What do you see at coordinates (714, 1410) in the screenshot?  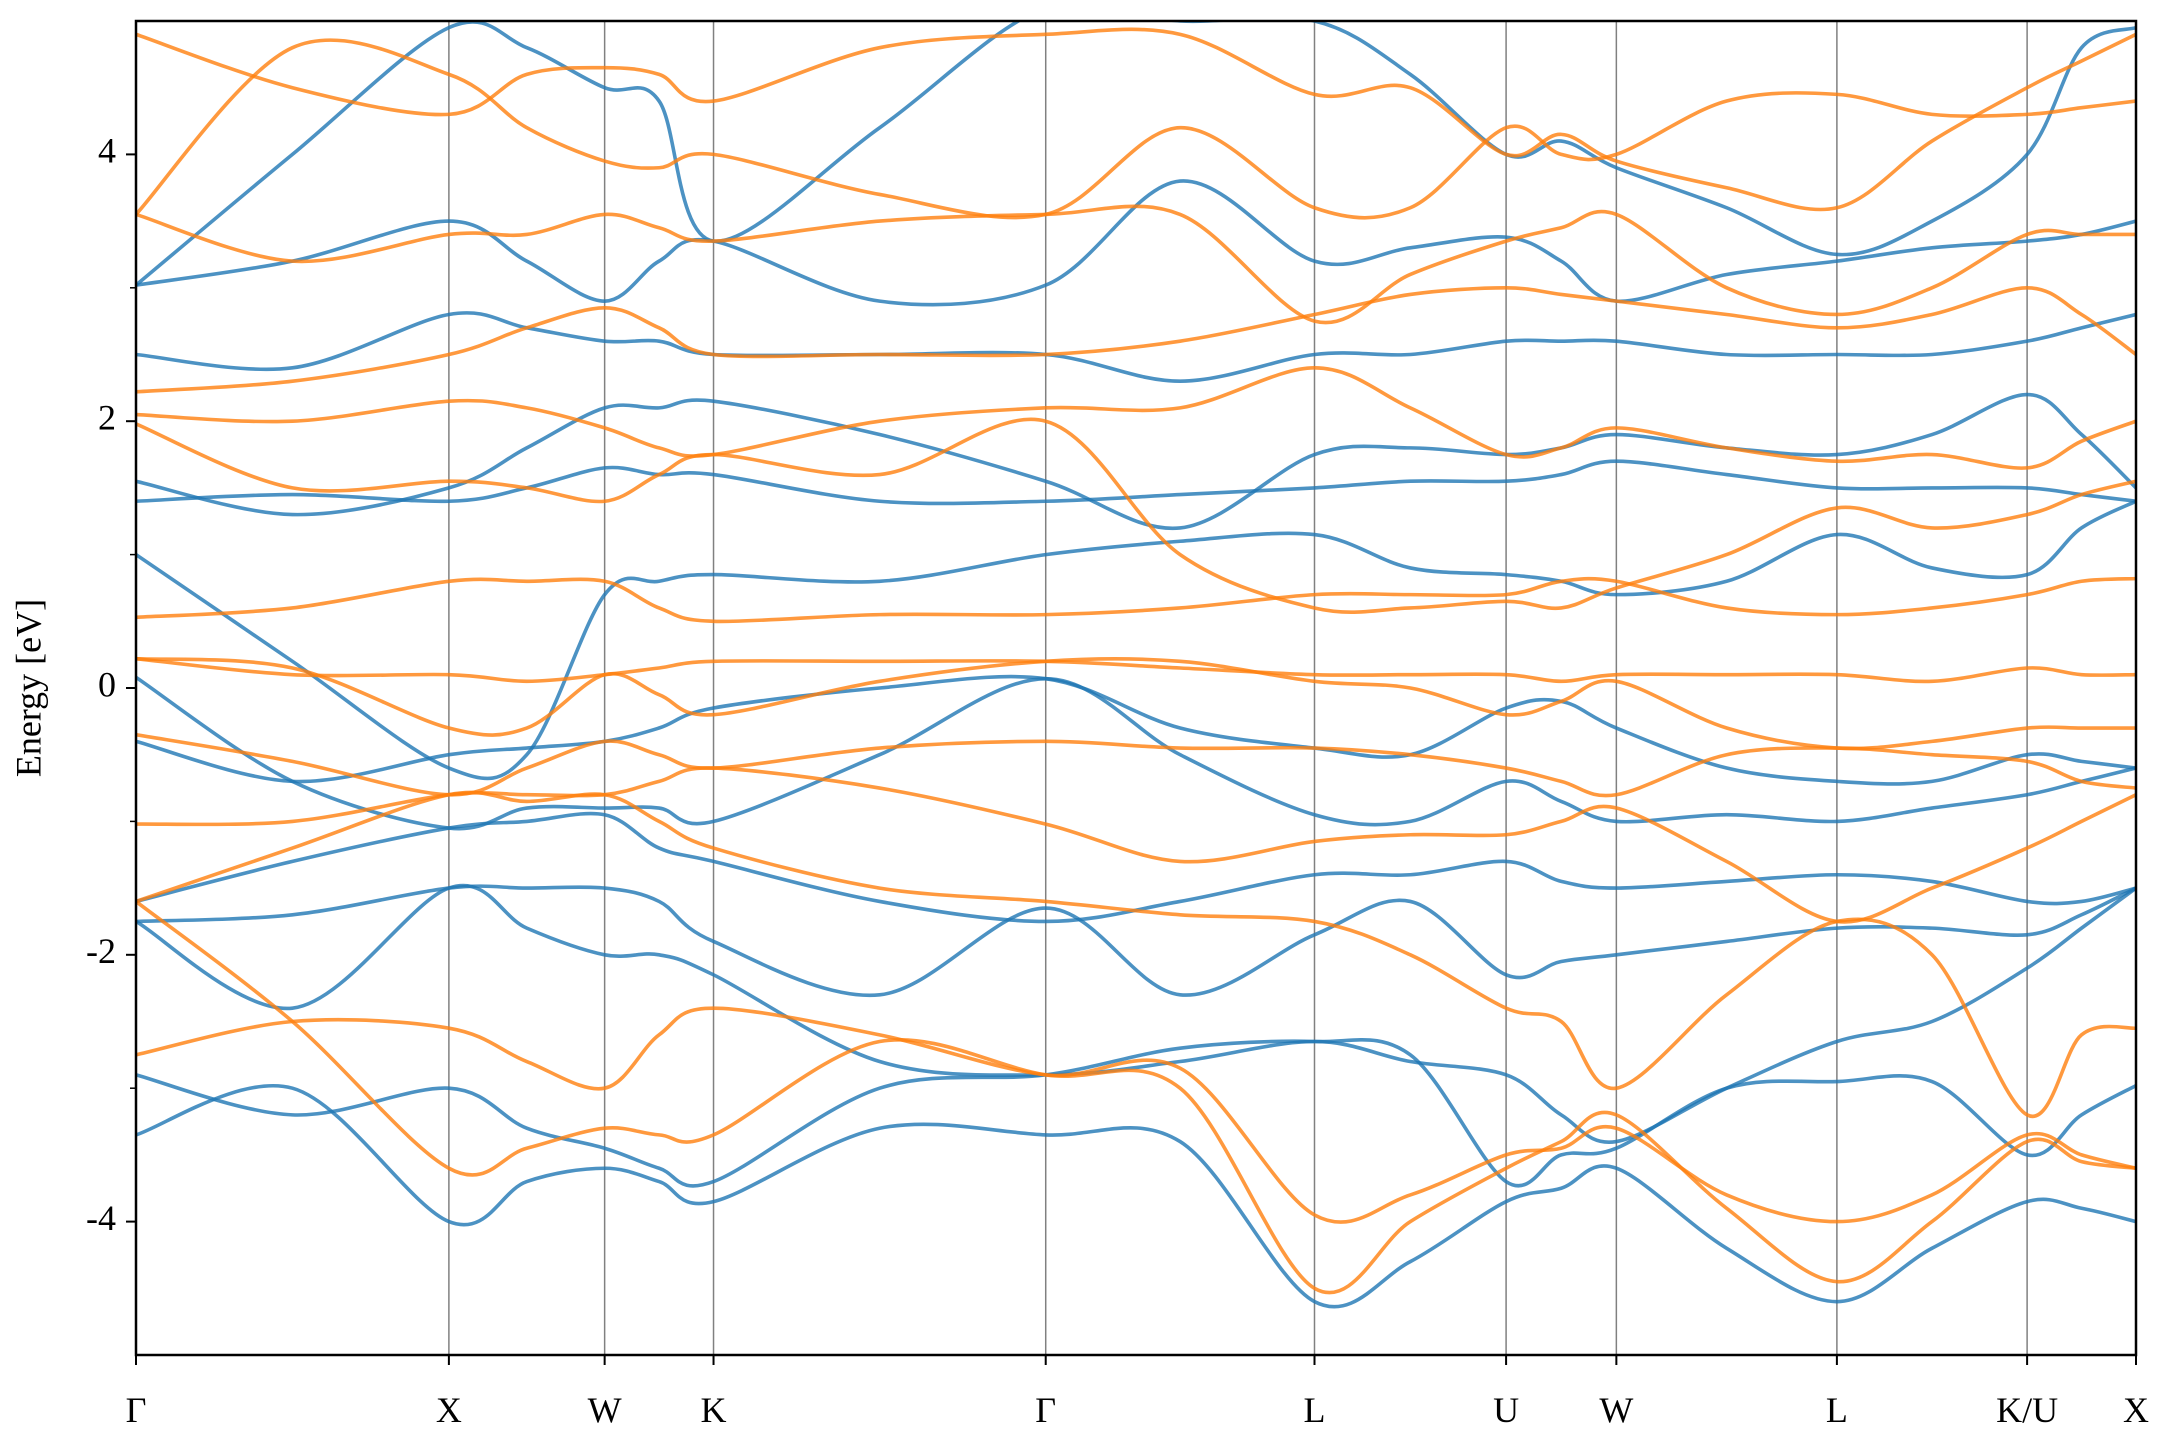 I see `x-tick-label: K` at bounding box center [714, 1410].